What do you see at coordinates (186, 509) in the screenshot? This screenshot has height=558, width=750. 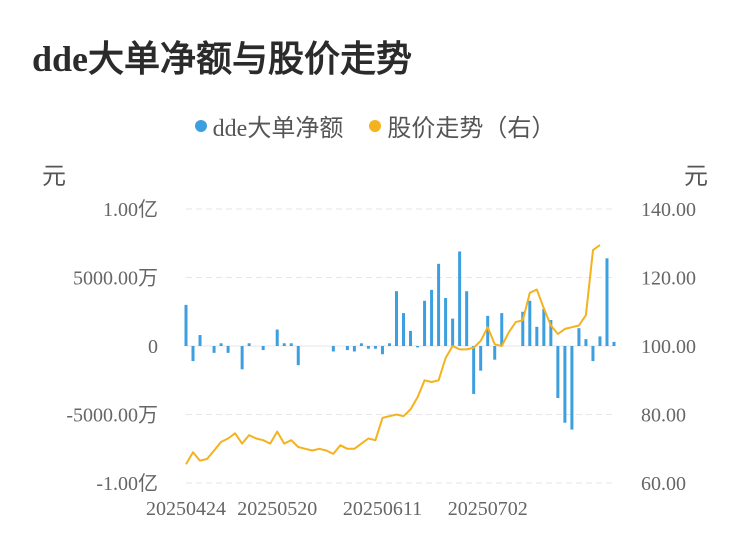 I see `x-tick-label: 20250424` at bounding box center [186, 509].